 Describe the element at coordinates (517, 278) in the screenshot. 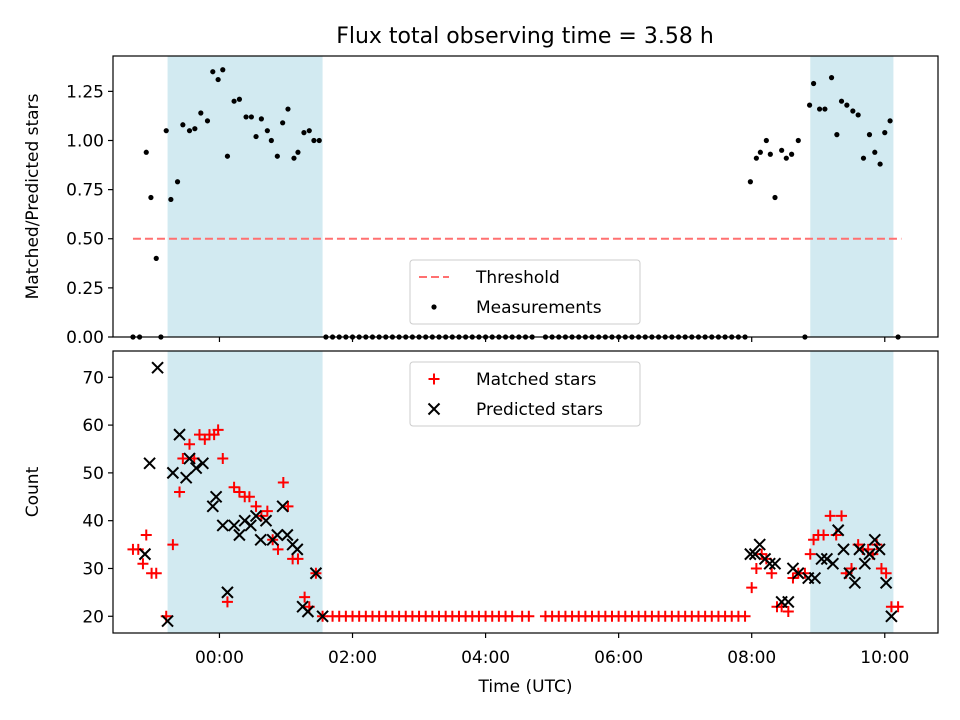

I see `legend-entry-label: Threshold` at that location.